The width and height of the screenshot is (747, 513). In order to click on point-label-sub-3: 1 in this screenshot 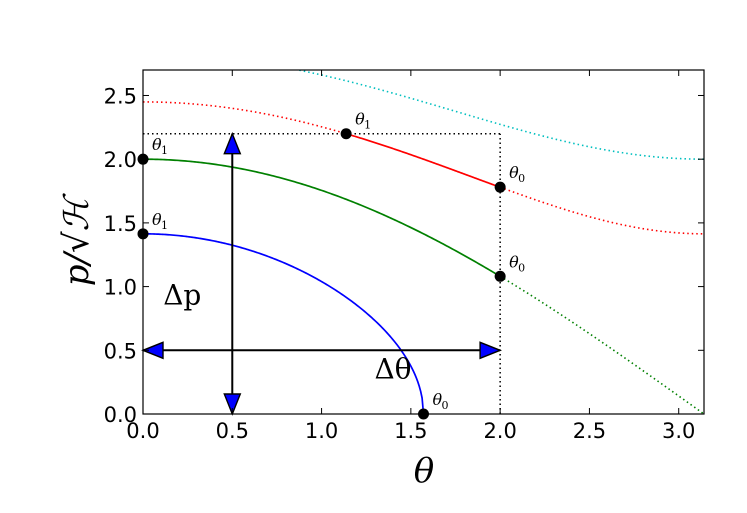, I will do `click(164, 150)`.